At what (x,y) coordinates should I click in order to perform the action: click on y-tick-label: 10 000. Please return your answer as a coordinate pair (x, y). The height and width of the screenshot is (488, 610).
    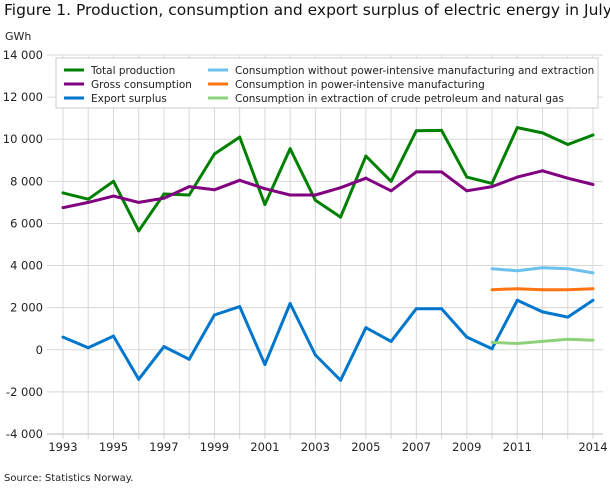
    Looking at the image, I should click on (23, 139).